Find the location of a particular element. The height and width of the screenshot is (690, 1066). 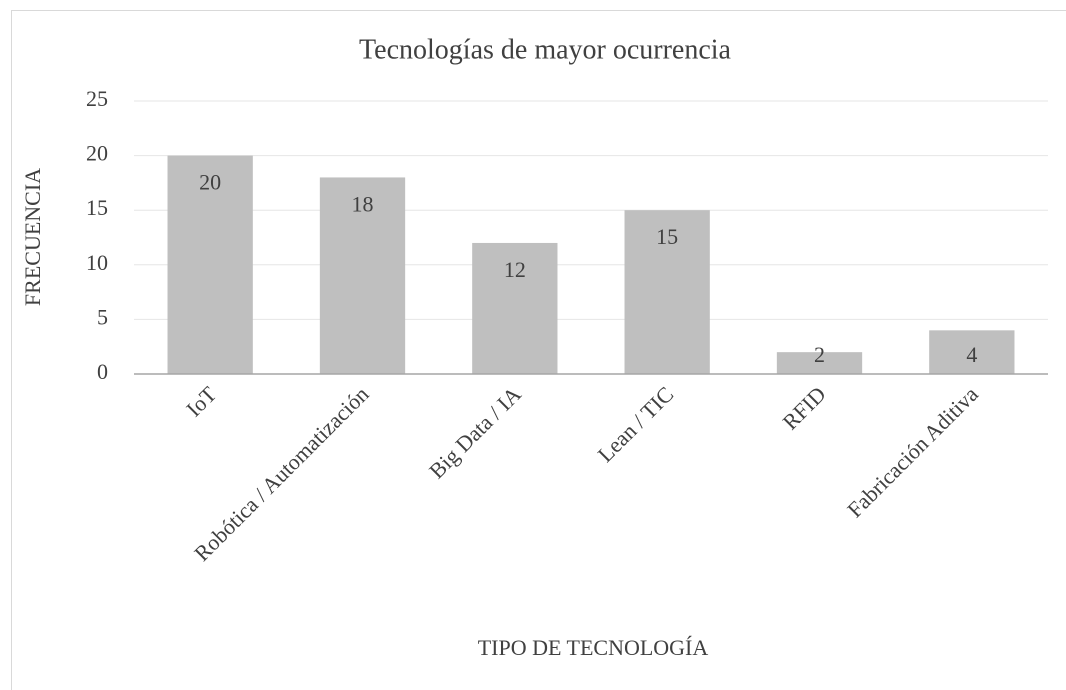

chart-title: Tecnologías de mayor ocurrencia is located at coordinates (545, 49).